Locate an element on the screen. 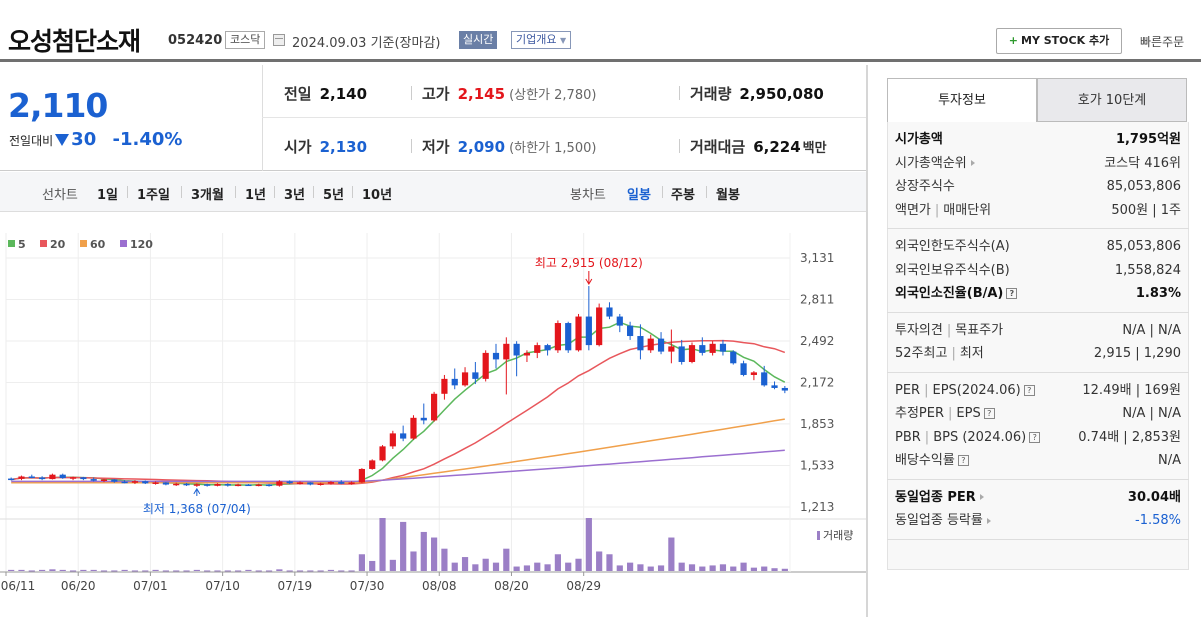  dropdown-arrow-icon: ▼ is located at coordinates (563, 40).